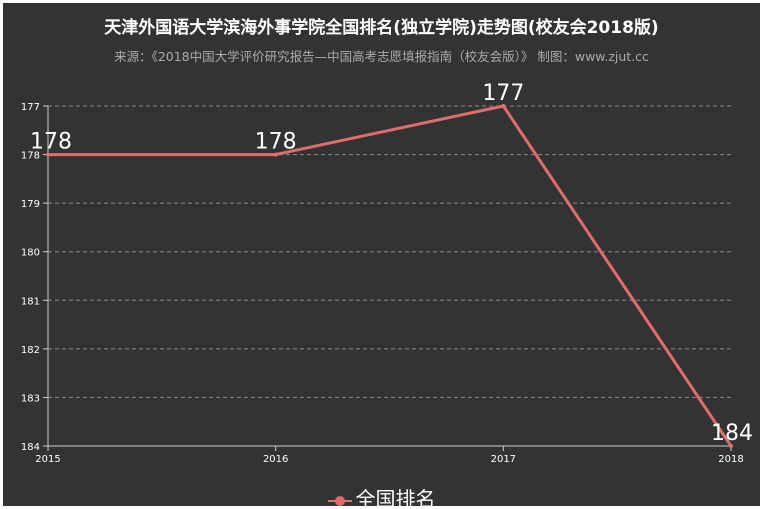 The width and height of the screenshot is (763, 509). I want to click on x-tick-label: 2017, so click(503, 459).